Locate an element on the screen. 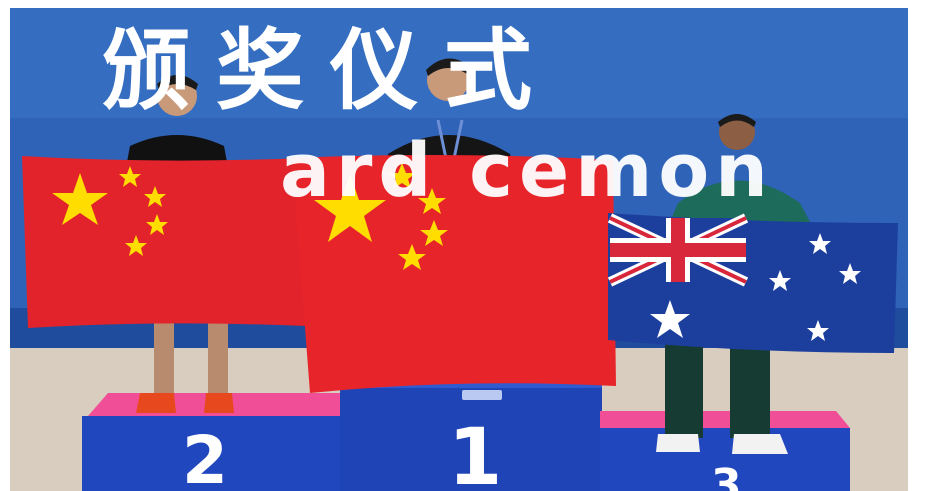  ceremony-title-english-partial: ard cemon is located at coordinates (527, 171).